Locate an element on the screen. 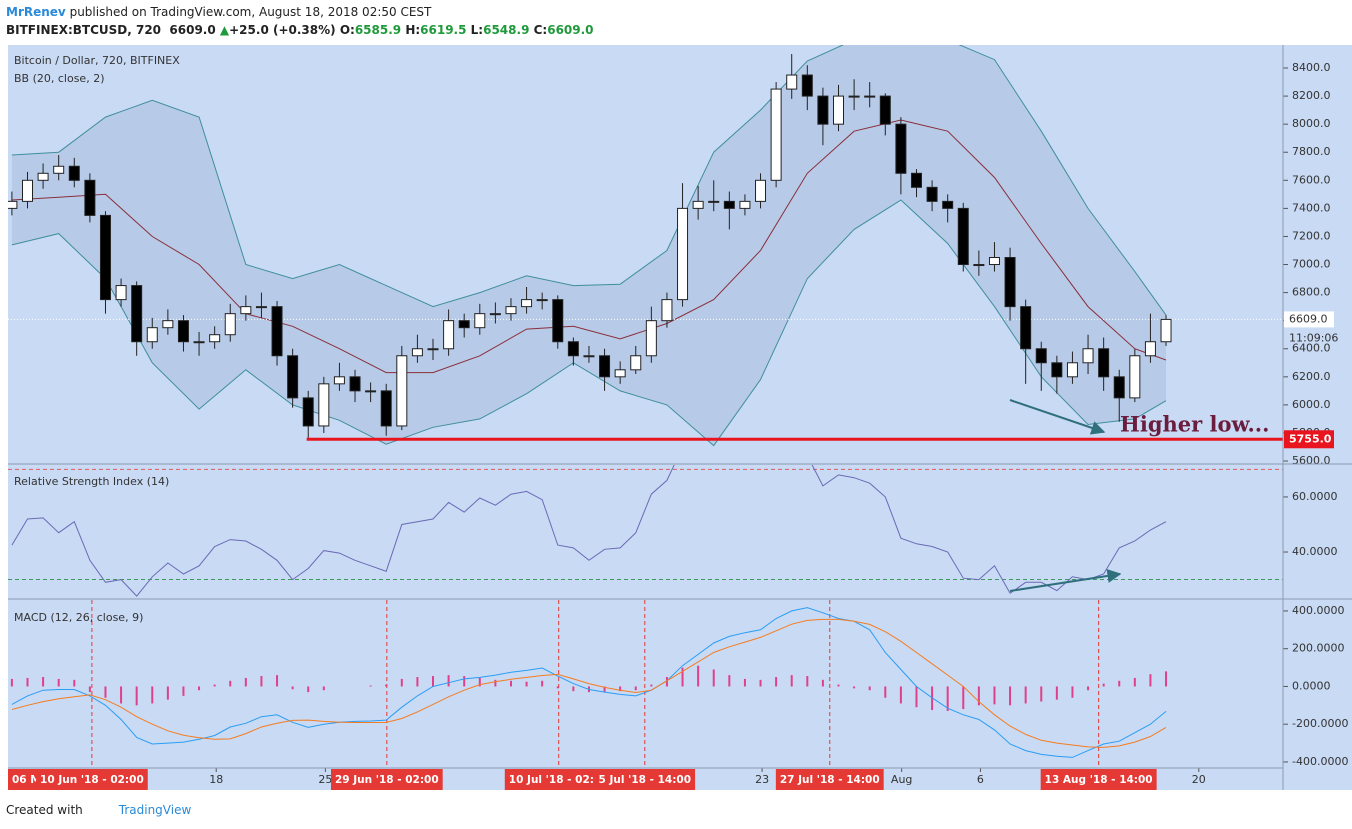 The height and width of the screenshot is (829, 1352). macd-line is located at coordinates (589, 683).